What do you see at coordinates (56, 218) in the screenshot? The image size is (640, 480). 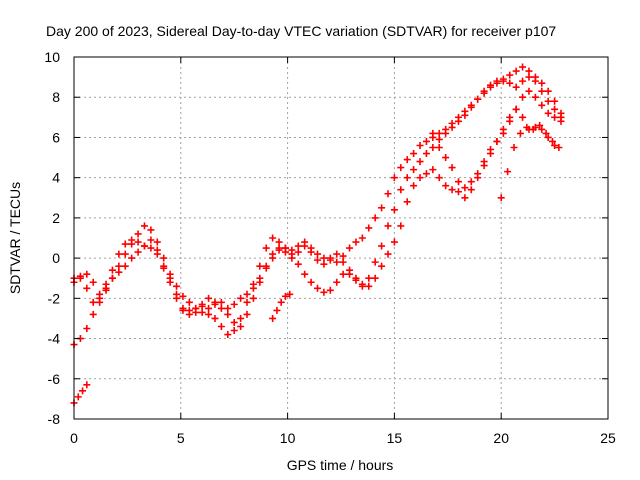 I see `y-tick-label: 2` at bounding box center [56, 218].